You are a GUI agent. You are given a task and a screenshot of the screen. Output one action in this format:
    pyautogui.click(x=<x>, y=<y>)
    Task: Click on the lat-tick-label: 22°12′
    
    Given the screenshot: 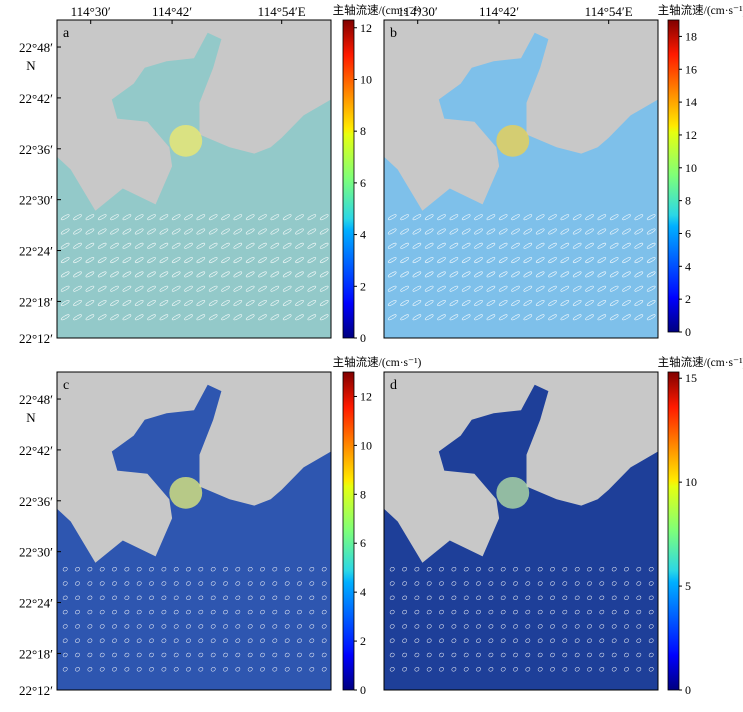 What is the action you would take?
    pyautogui.click(x=36, y=338)
    